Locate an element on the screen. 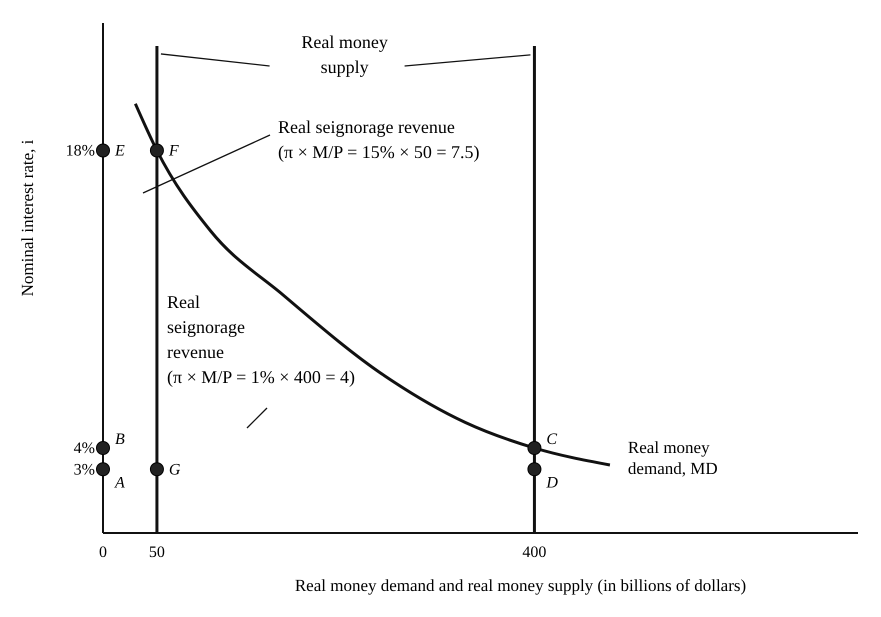 This screenshot has width=881, height=617. annotation: A is located at coordinates (119, 483).